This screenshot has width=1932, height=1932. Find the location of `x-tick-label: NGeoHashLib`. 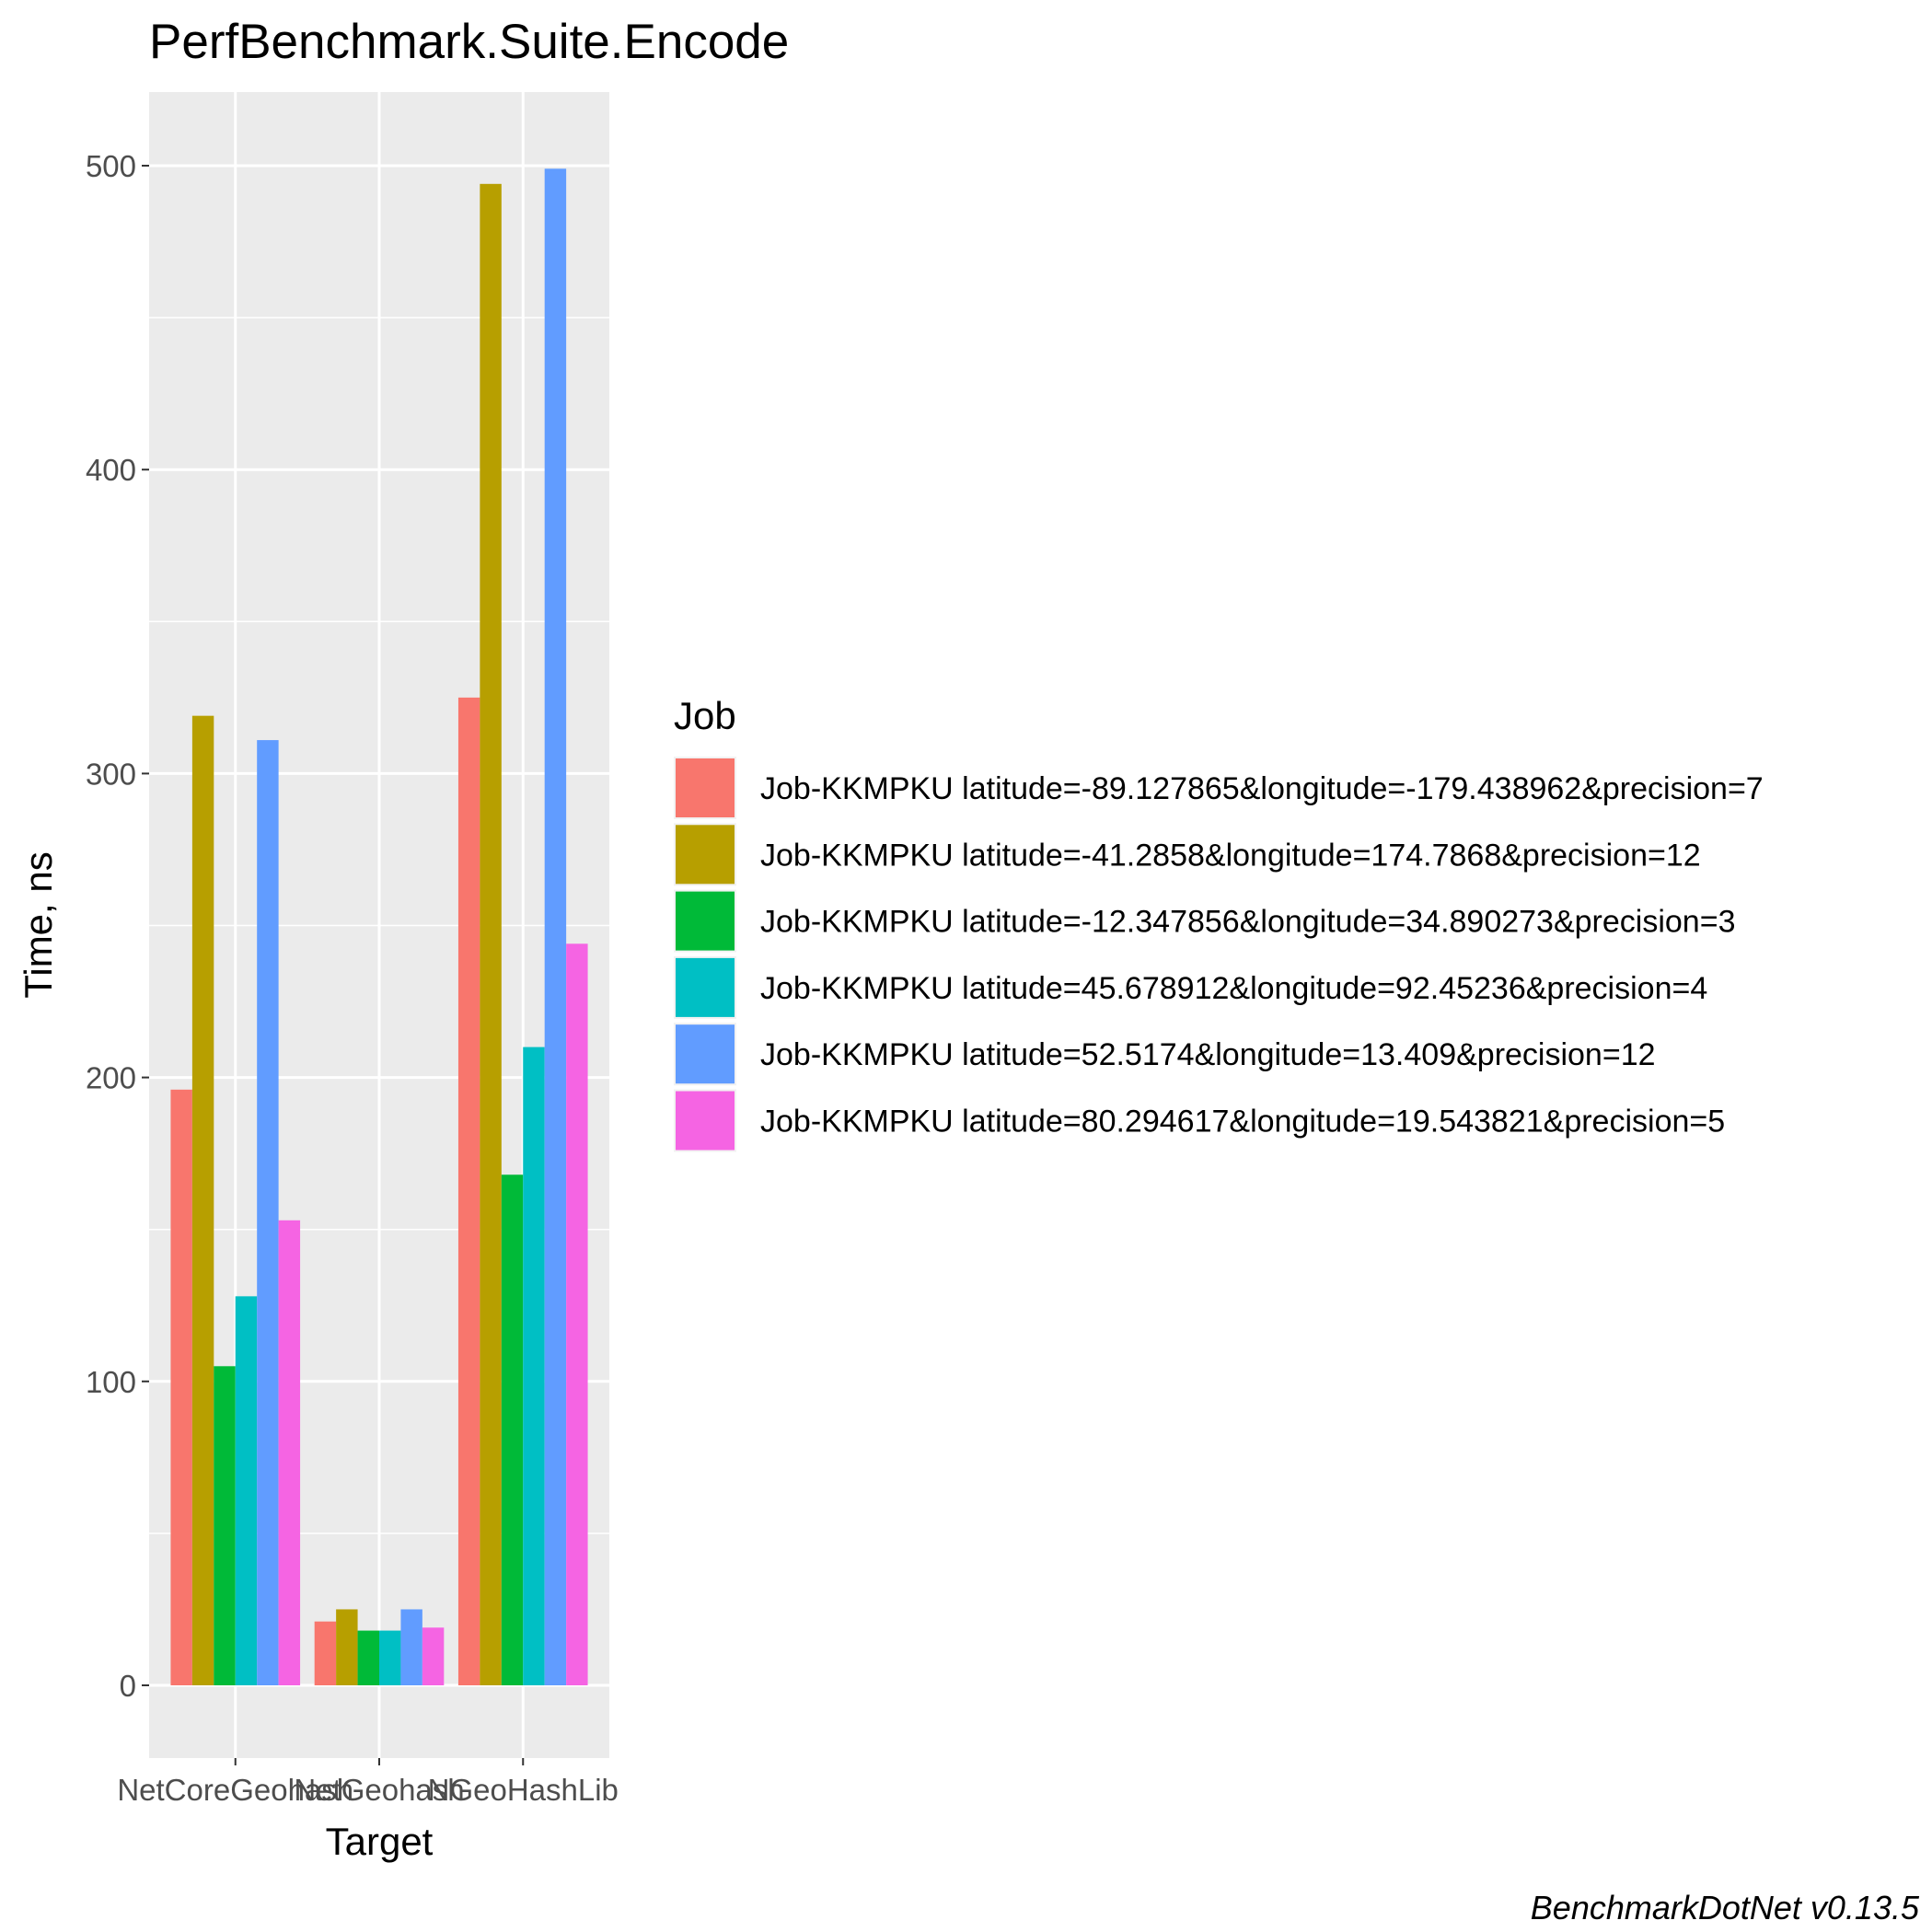

x-tick-label: NGeoHashLib is located at coordinates (523, 1790).